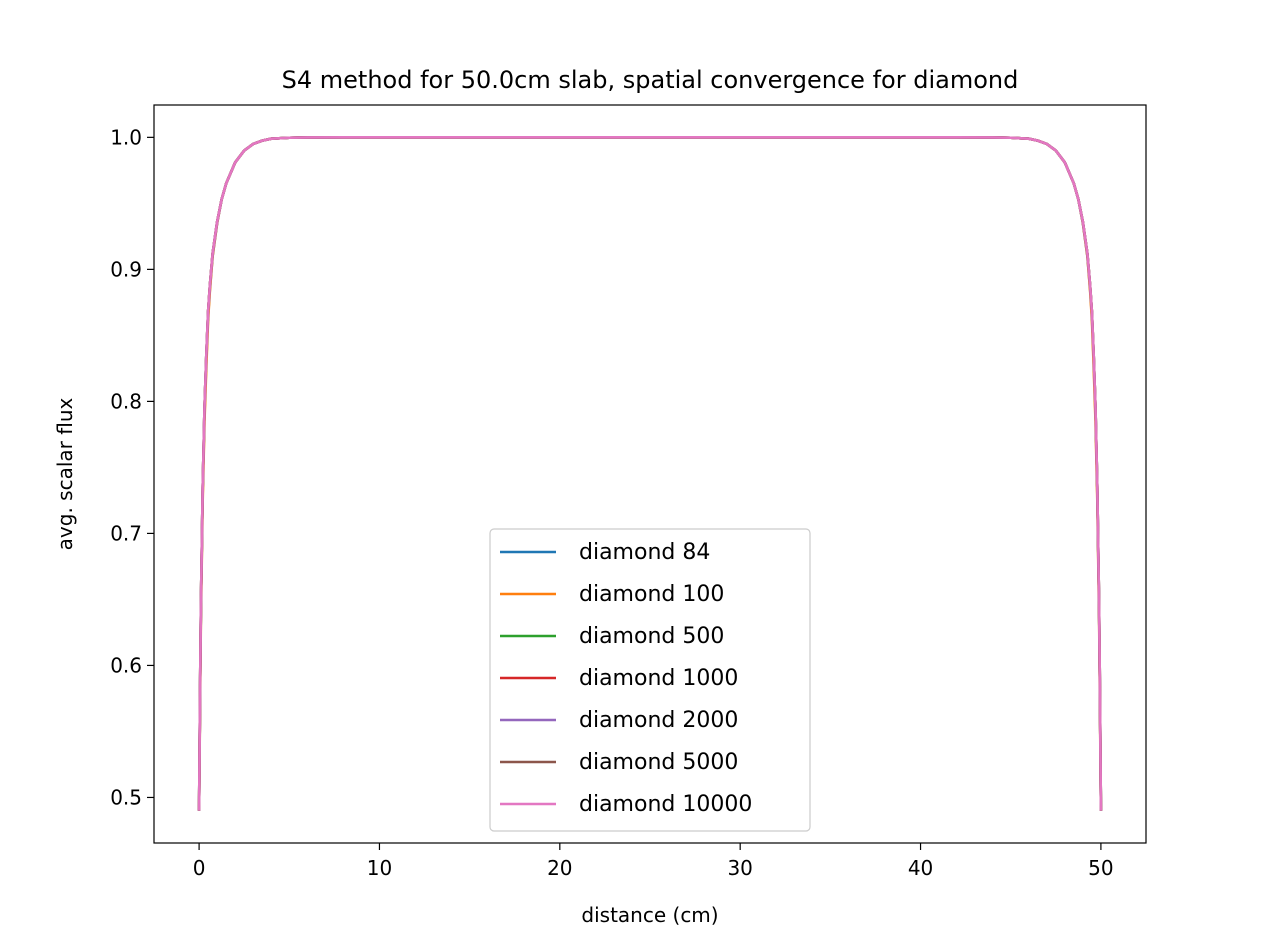 This screenshot has width=1270, height=950. Describe the element at coordinates (644, 552) in the screenshot. I see `legend-label: diamond 84` at that location.